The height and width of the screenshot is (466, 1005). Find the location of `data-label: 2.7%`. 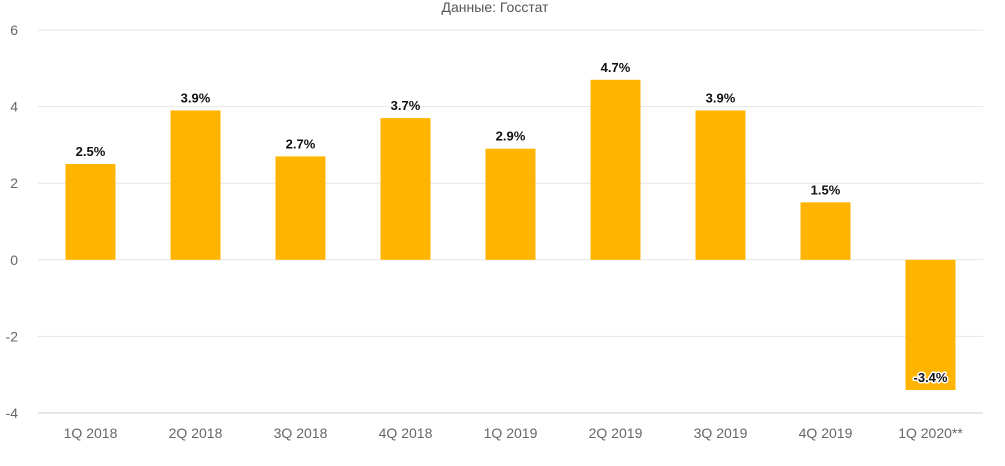

data-label: 2.7% is located at coordinates (301, 143).